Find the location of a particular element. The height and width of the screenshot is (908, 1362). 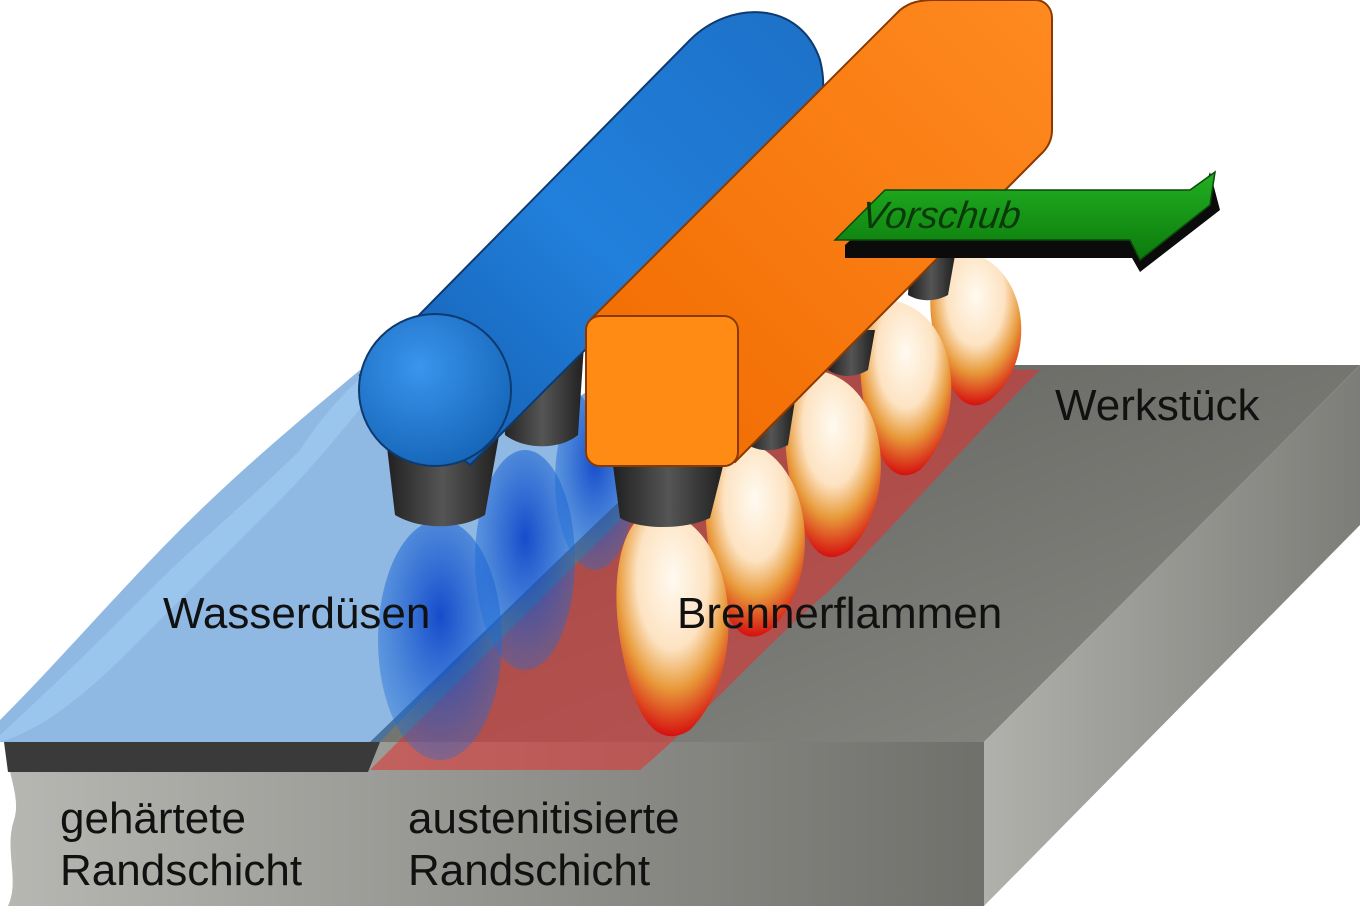

quench-water-edge is located at coordinates (190, 556).